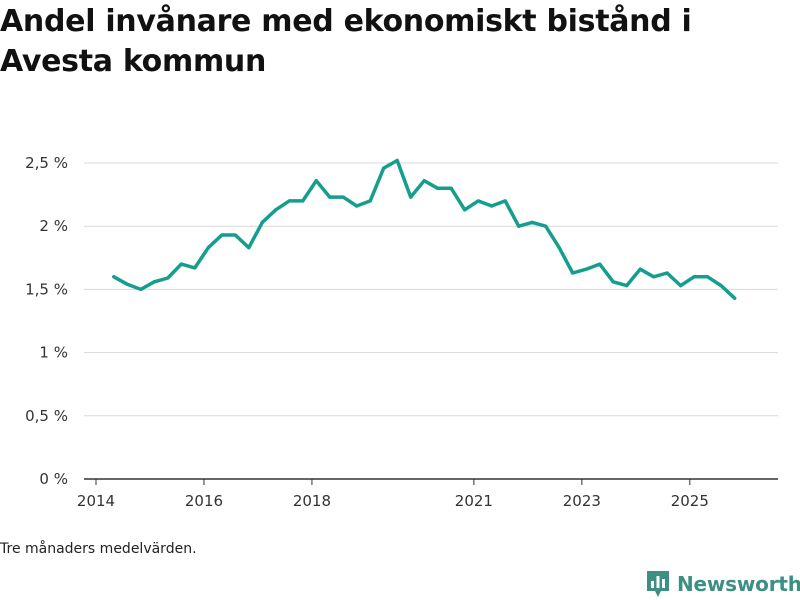 Image resolution: width=800 pixels, height=600 pixels. Describe the element at coordinates (393, 494) in the screenshot. I see `x-axis-ticks: 2014 2016 2018 2021 2023 2025` at that location.